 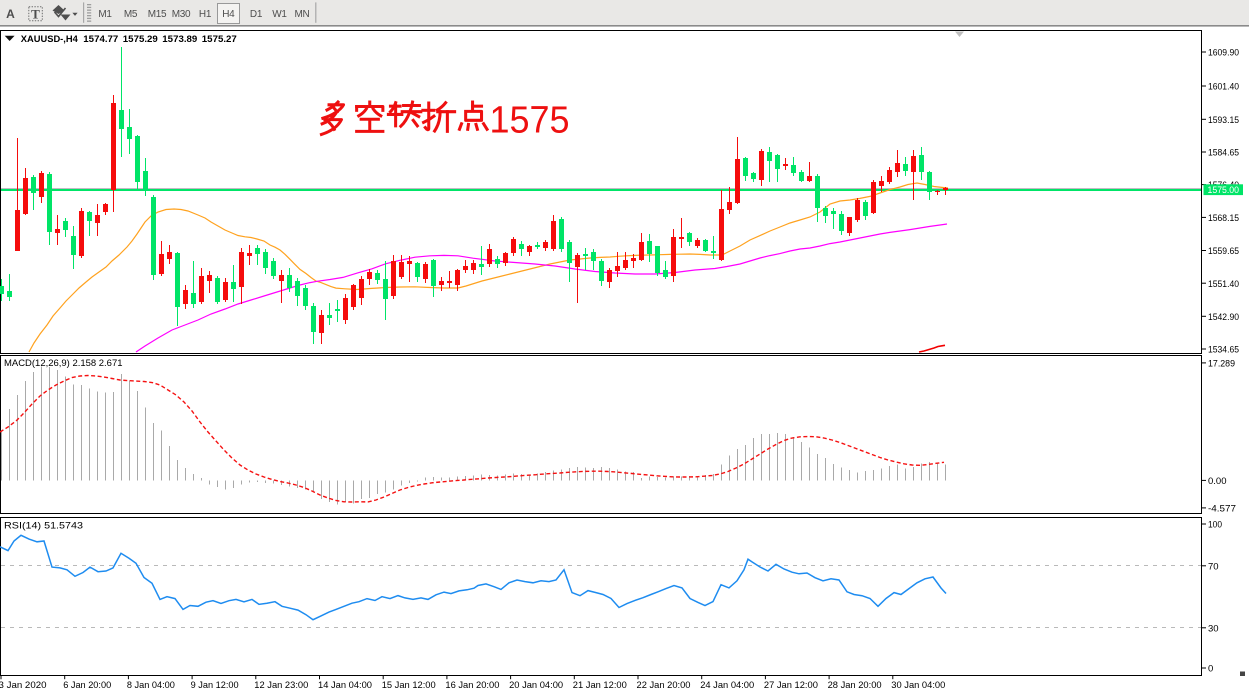 What do you see at coordinates (1223, 120) in the screenshot?
I see `svg-text: 1593.15` at bounding box center [1223, 120].